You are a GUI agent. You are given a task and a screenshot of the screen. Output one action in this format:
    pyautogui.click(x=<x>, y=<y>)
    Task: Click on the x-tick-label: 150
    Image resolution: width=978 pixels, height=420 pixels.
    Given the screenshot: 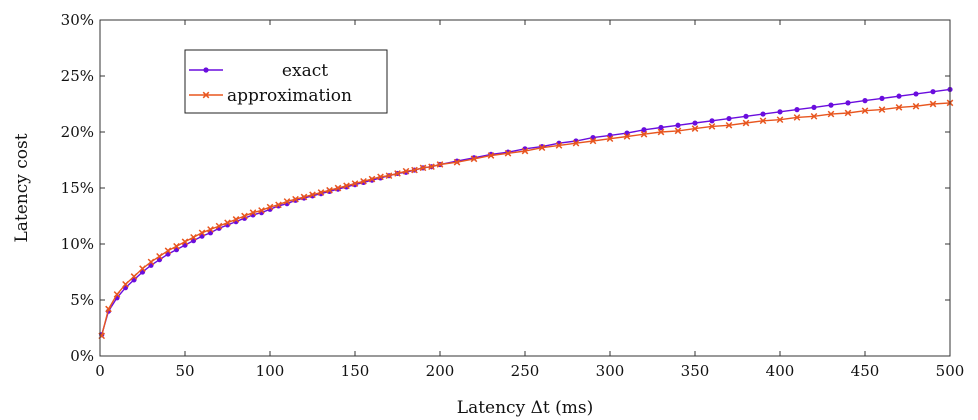 What is the action you would take?
    pyautogui.click(x=355, y=371)
    